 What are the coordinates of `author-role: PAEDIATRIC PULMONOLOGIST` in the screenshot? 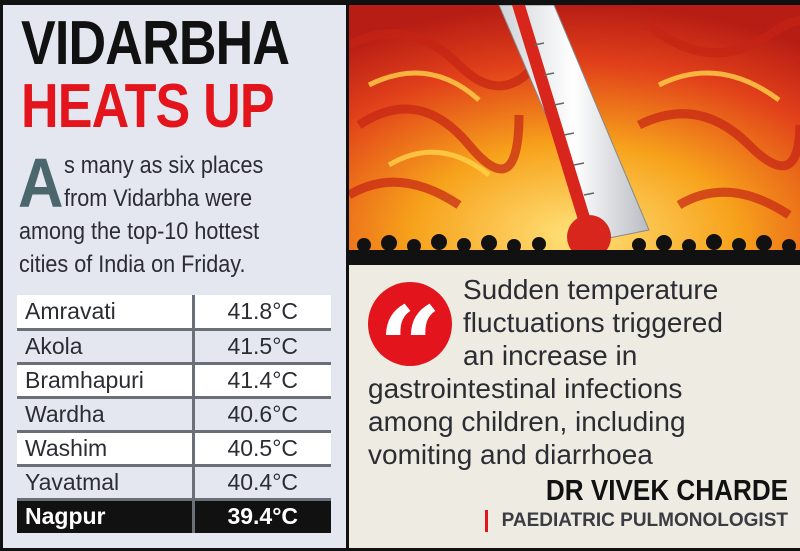 It's located at (636, 521).